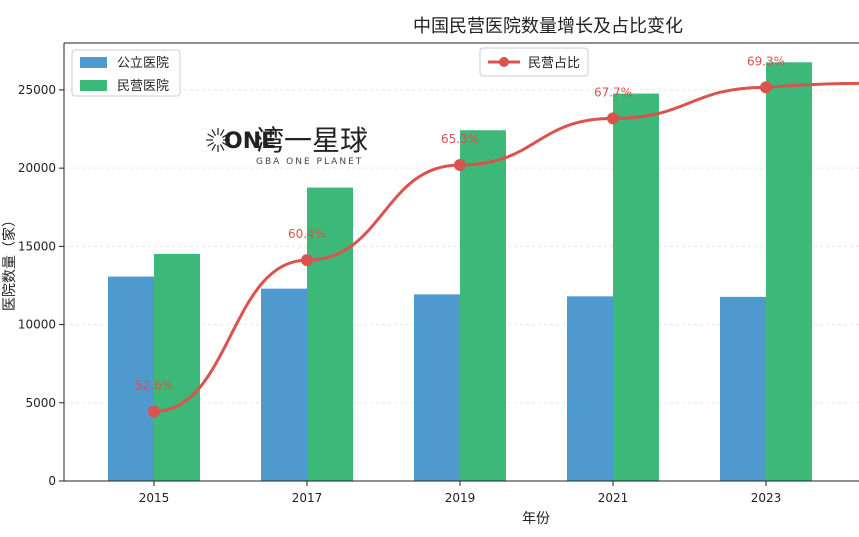 The height and width of the screenshot is (537, 859). Describe the element at coordinates (460, 498) in the screenshot. I see `x-tick-label: 2019` at that location.